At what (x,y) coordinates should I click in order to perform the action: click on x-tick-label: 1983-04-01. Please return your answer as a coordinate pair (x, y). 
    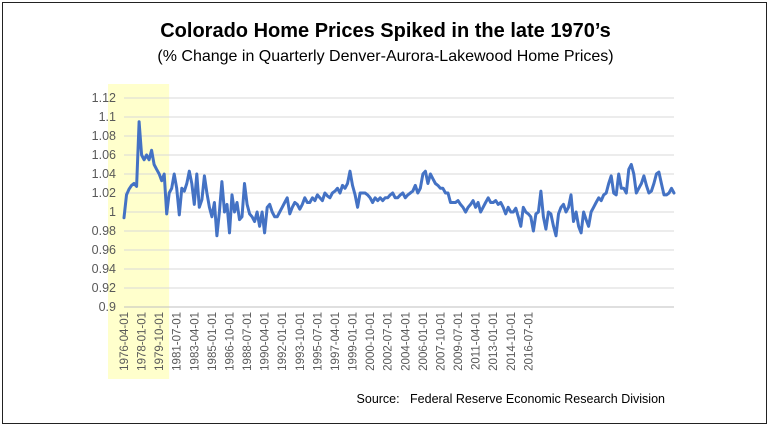
    Looking at the image, I should click on (195, 341).